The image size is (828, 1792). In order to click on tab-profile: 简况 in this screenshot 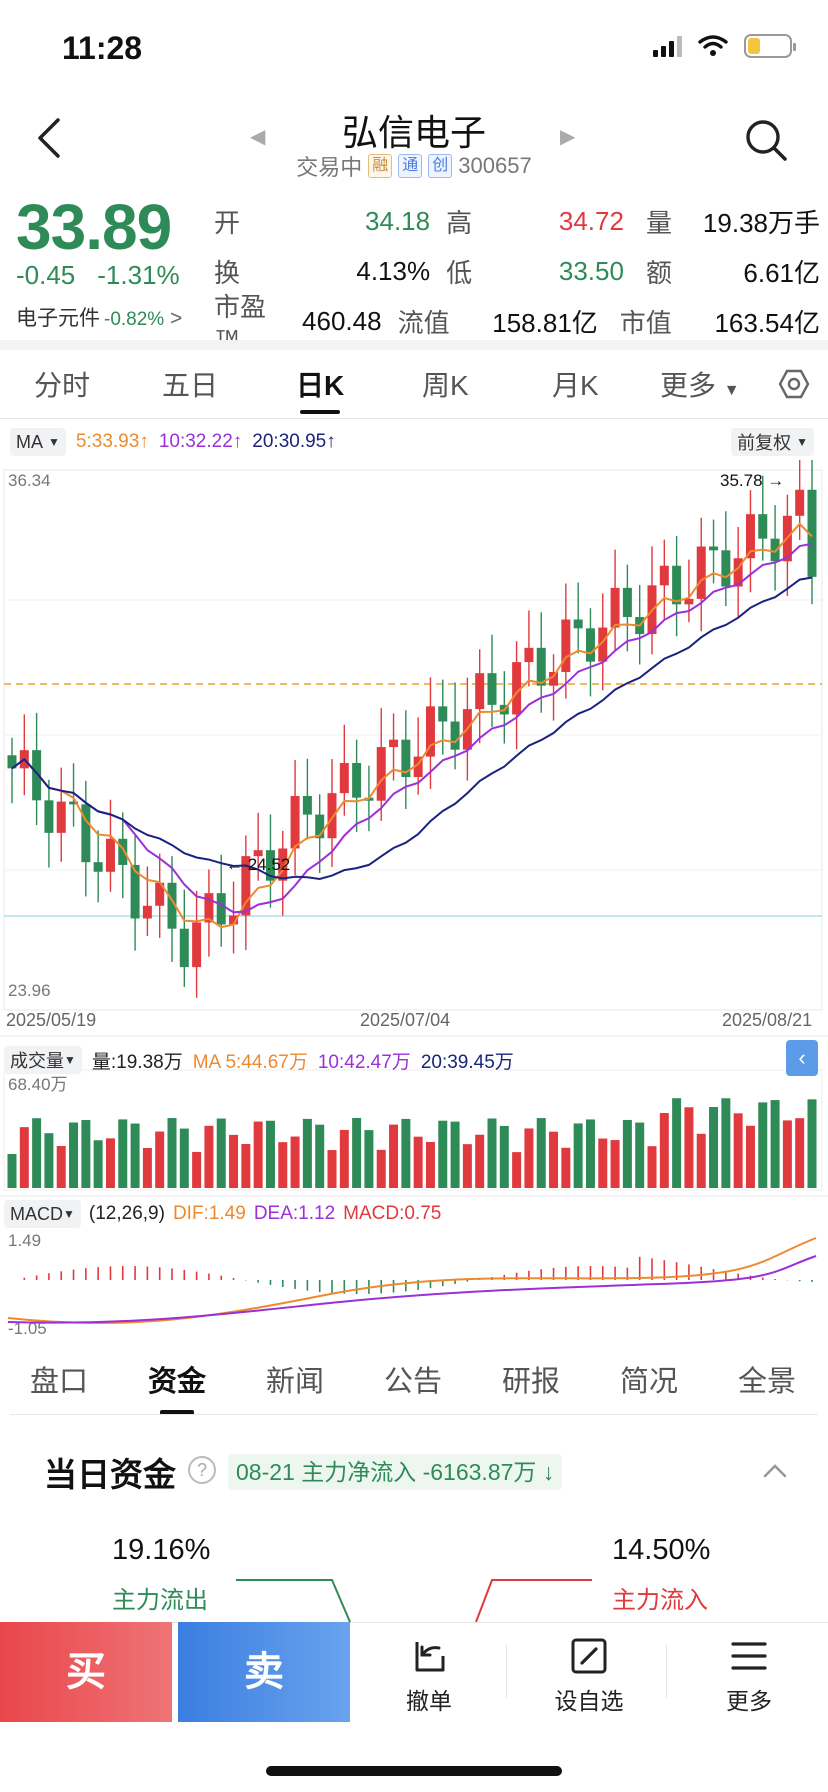, I will do `click(649, 1382)`.